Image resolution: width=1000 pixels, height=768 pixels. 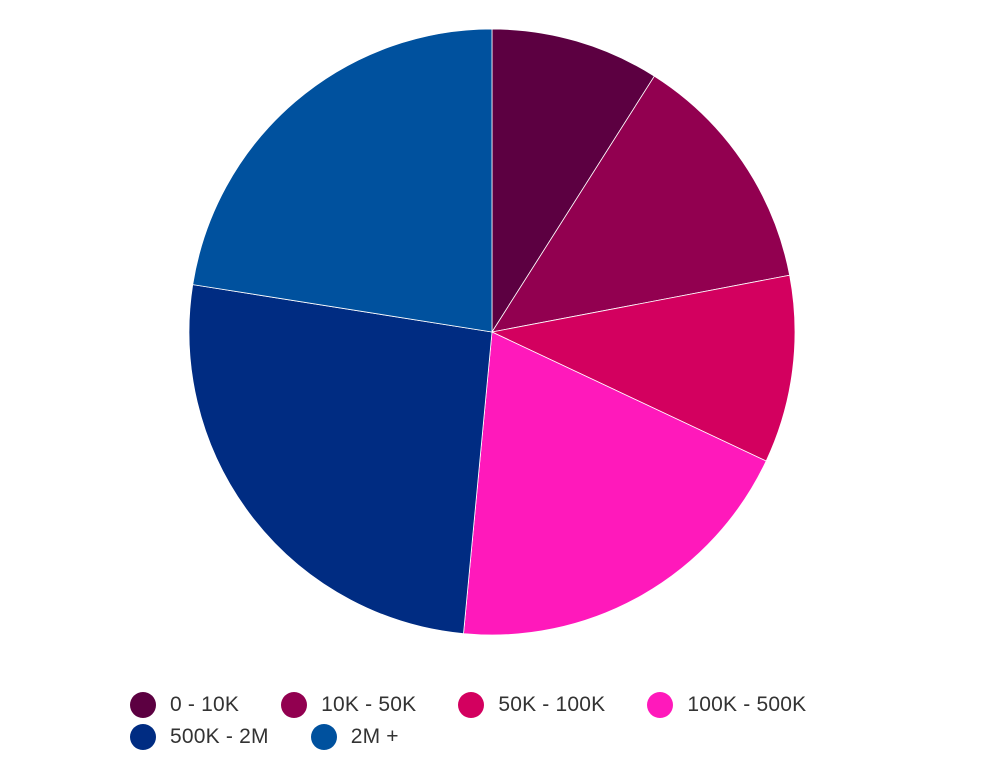 What do you see at coordinates (374, 736) in the screenshot?
I see `legend-label: 2M +` at bounding box center [374, 736].